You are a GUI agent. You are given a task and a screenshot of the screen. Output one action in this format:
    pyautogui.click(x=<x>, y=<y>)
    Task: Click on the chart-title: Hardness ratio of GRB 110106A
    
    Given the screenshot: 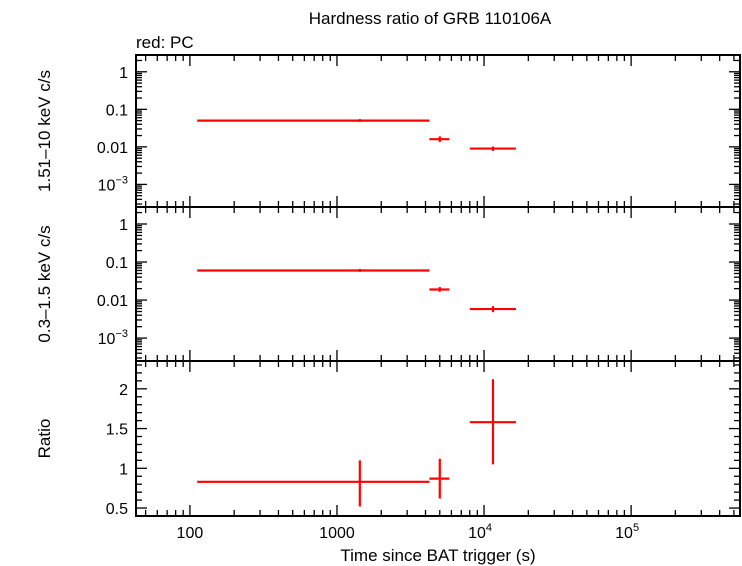 What is the action you would take?
    pyautogui.click(x=430, y=18)
    